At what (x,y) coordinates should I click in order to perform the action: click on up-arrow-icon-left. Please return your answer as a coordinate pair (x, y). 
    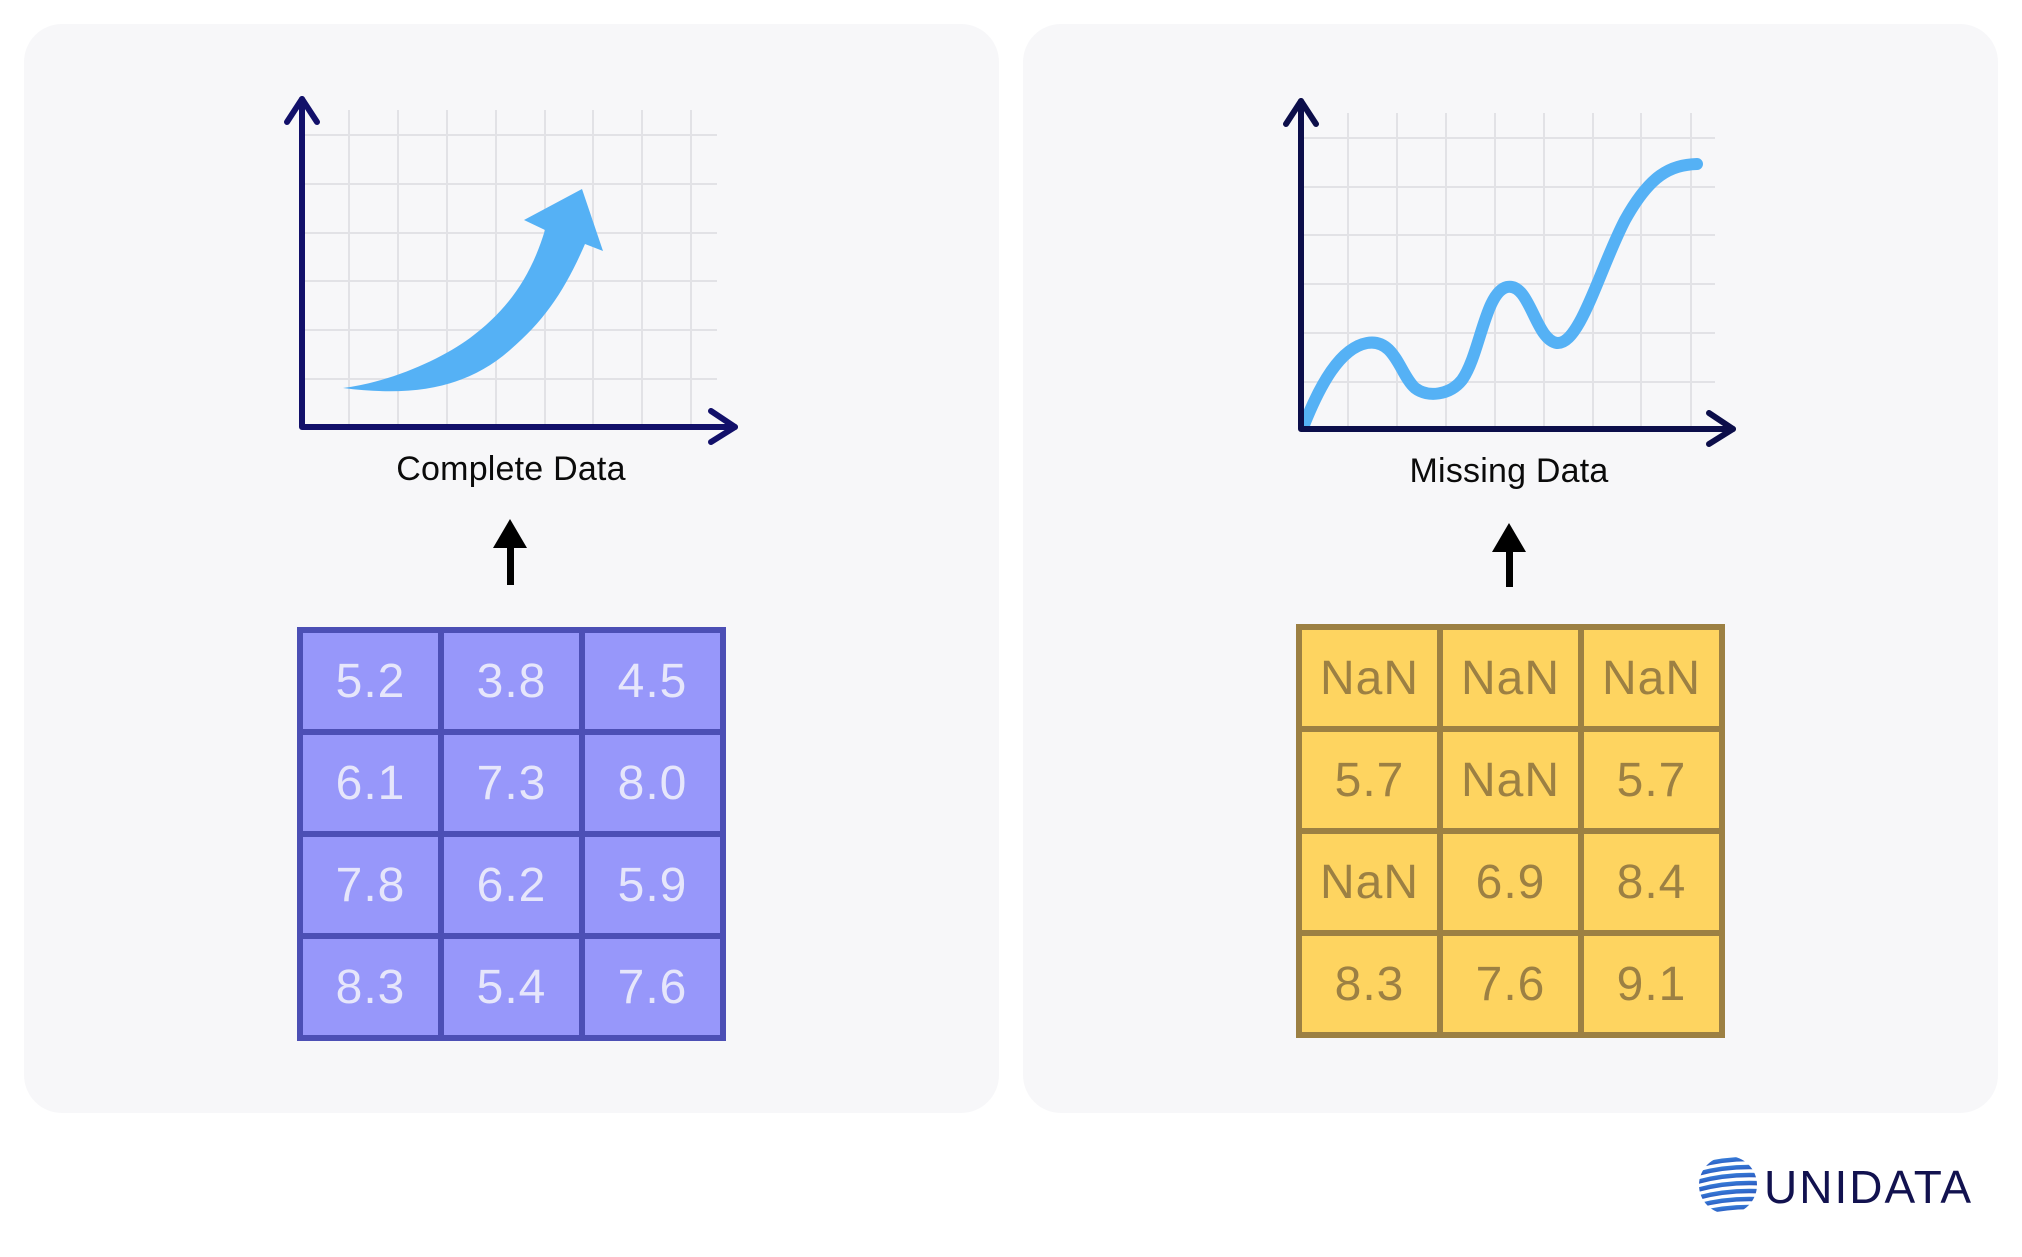
    Looking at the image, I should click on (510, 552).